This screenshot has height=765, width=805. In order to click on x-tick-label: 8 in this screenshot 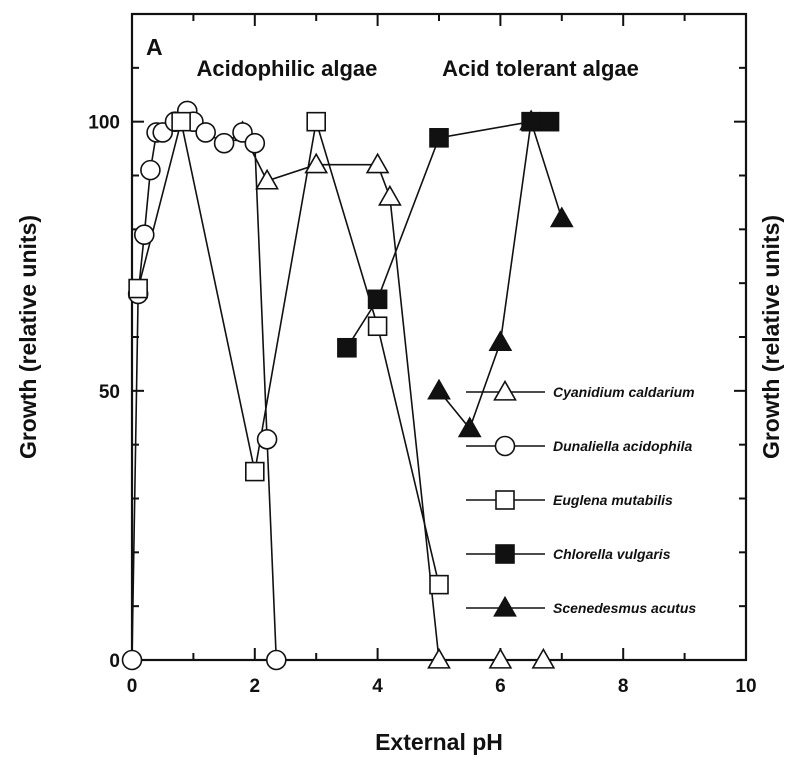, I will do `click(623, 686)`.